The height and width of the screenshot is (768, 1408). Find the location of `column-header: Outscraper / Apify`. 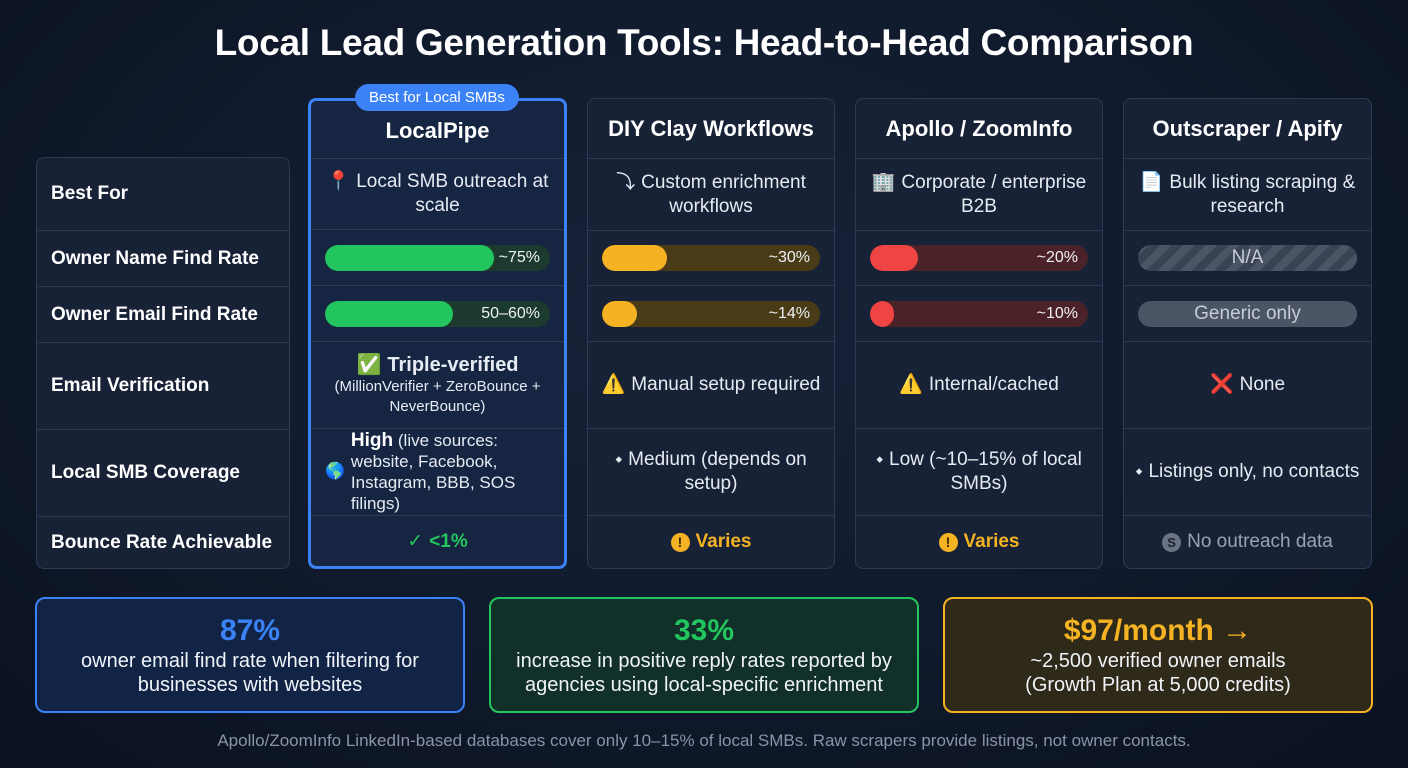

column-header: Outscraper / Apify is located at coordinates (1247, 128).